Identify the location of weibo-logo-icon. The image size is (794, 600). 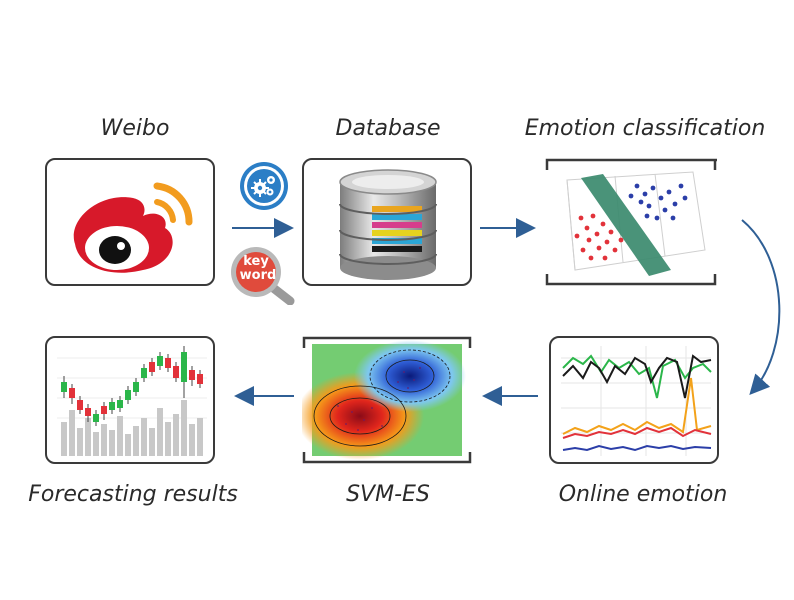
(133, 227).